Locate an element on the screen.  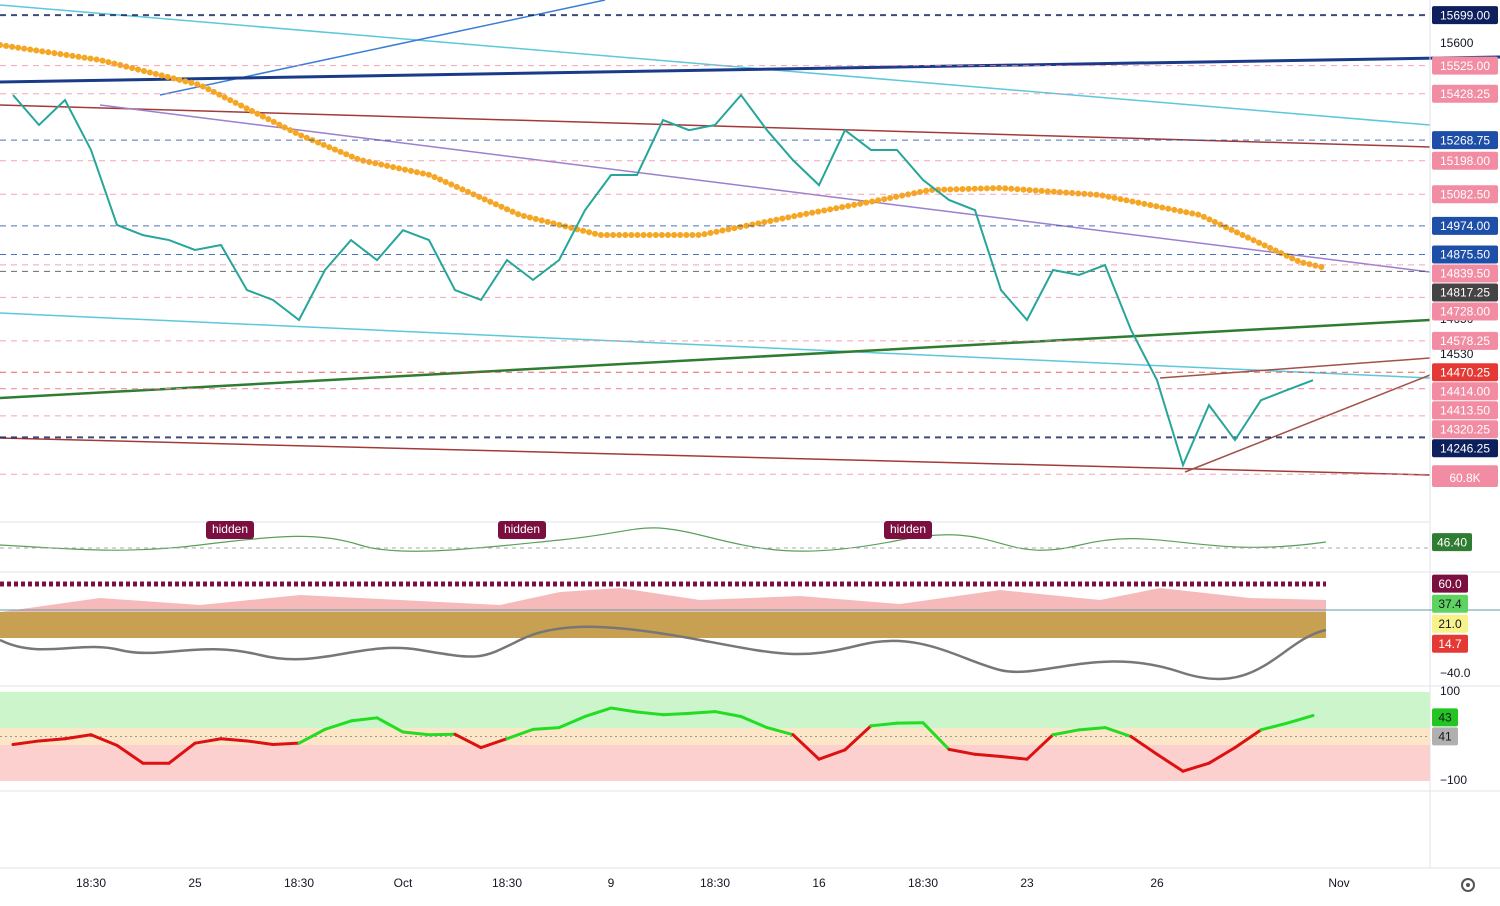
osc-tick-label: 100 is located at coordinates (1450, 691).